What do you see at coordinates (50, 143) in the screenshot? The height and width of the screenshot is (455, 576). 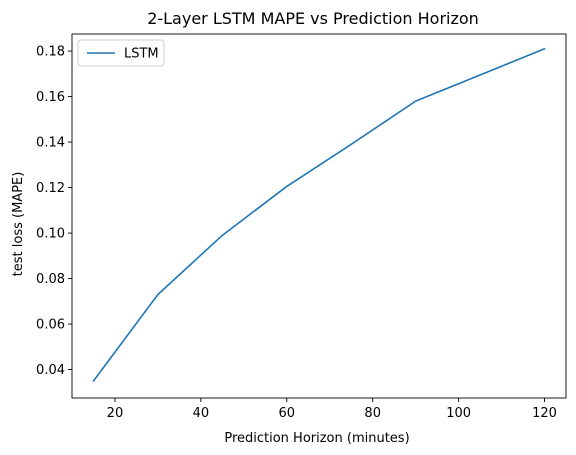 I see `y-tick-label: 0.14` at bounding box center [50, 143].